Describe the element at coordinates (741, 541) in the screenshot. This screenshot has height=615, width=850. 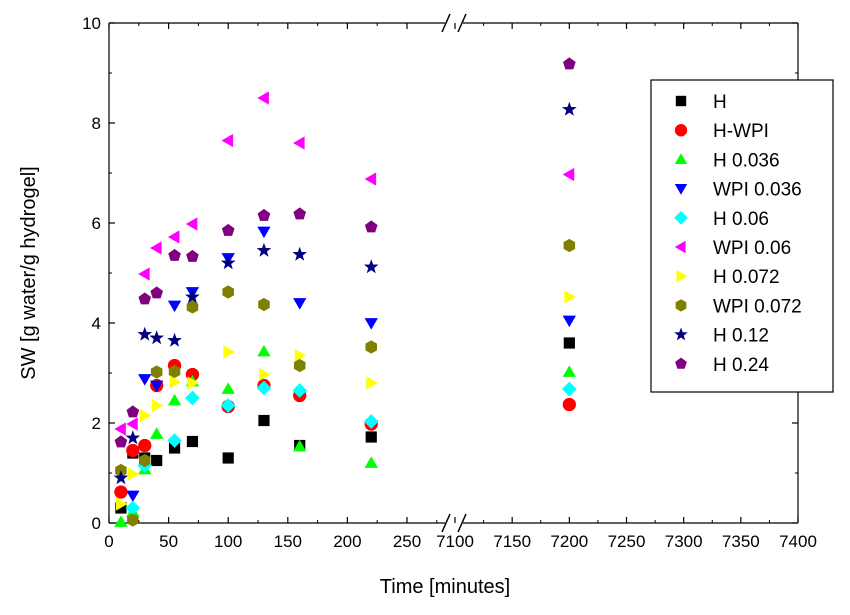
I see `x-tick-label: 7350` at that location.